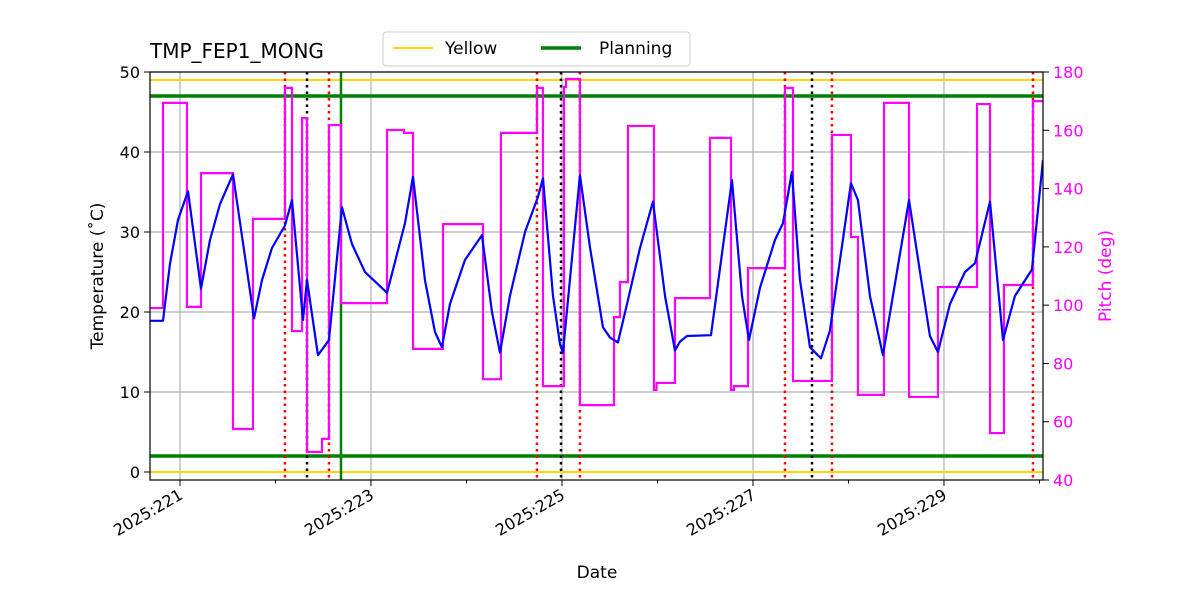  Describe the element at coordinates (1068, 305) in the screenshot. I see `y2-tick-label: 100` at that location.